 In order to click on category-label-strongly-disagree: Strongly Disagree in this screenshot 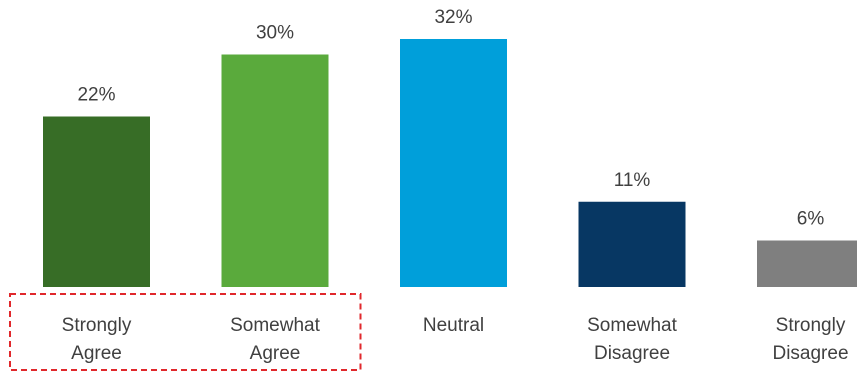, I will do `click(810, 339)`.